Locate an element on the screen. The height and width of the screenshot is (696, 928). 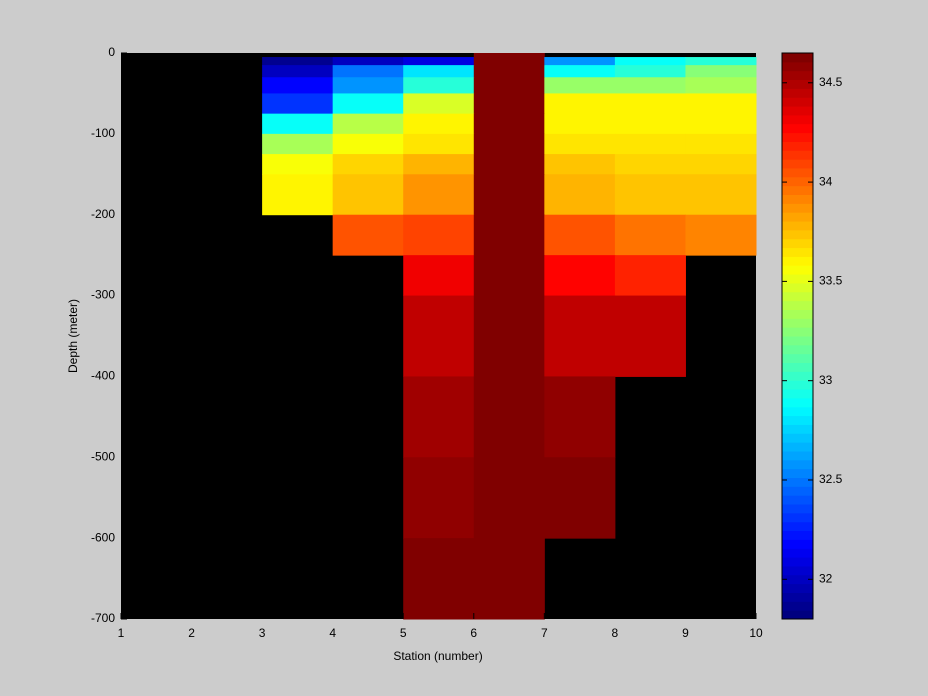
colorbar-frame is located at coordinates (797, 336).